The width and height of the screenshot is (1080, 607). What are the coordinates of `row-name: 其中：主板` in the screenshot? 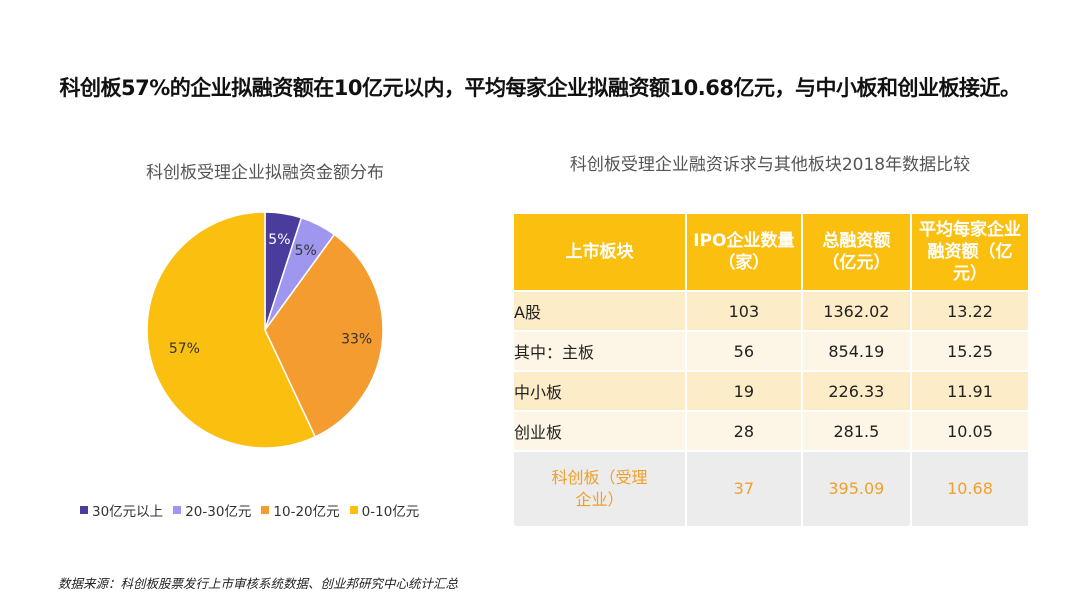 It's located at (599, 351).